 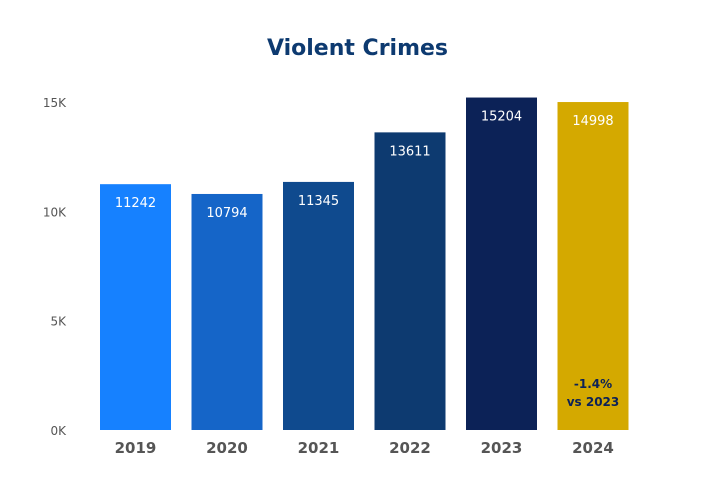 I want to click on x-tick-label: 2023, so click(x=502, y=448).